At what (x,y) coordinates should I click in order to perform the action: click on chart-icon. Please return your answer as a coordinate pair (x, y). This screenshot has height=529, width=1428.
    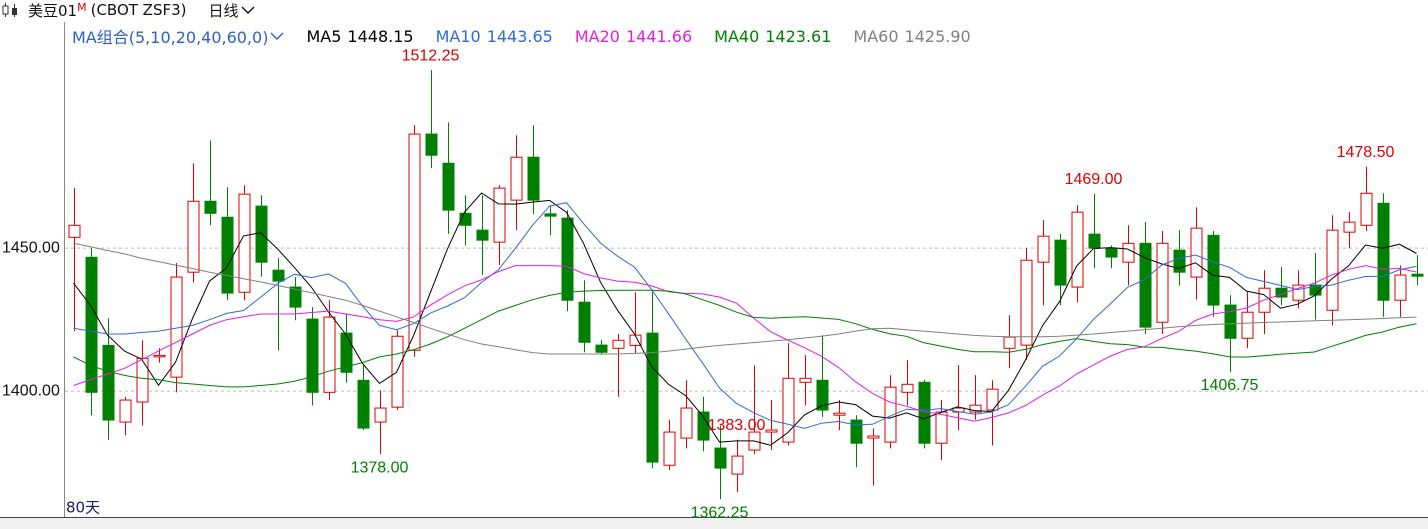
    Looking at the image, I should click on (12, 10).